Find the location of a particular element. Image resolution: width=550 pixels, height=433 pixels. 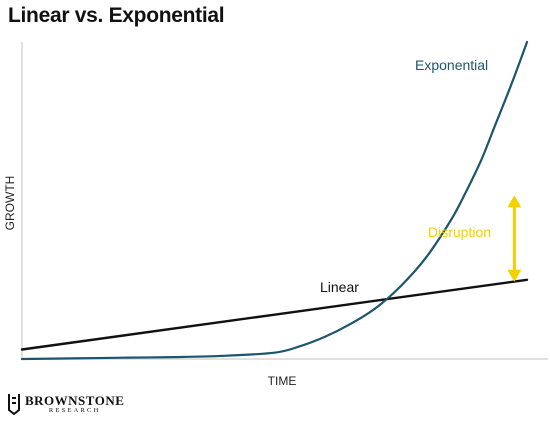

x-axis-label: TIME is located at coordinates (282, 381).